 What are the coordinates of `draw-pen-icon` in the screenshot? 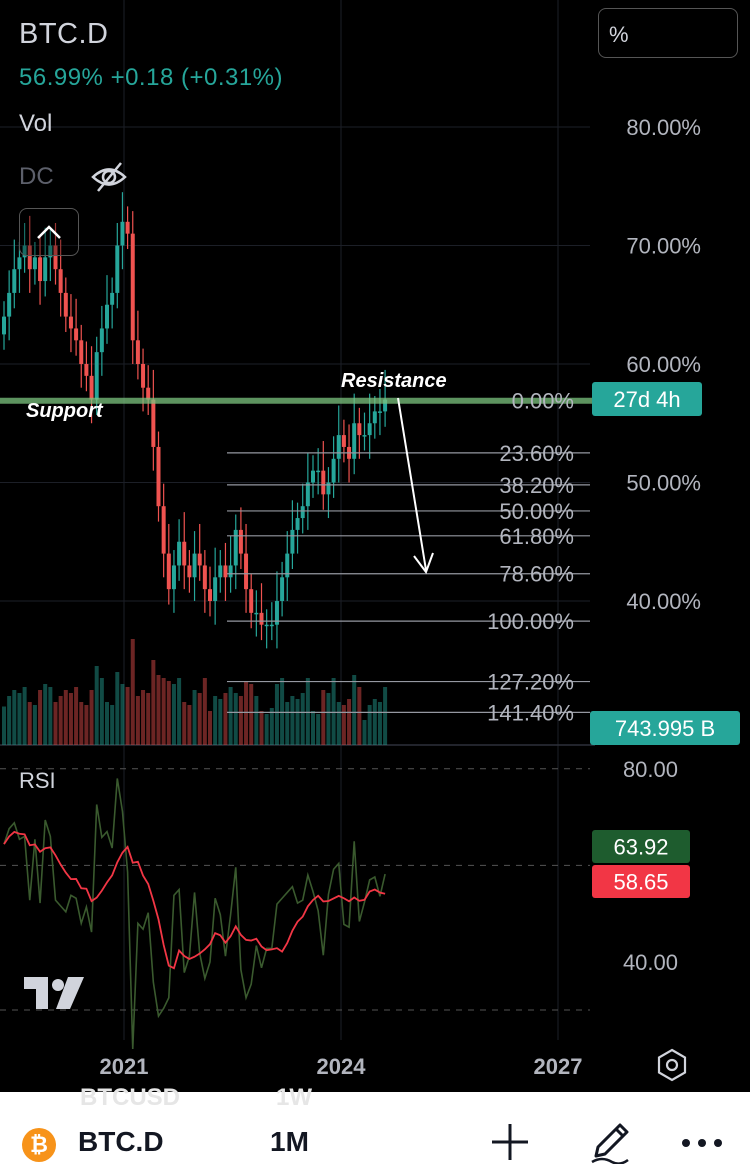 It's located at (610, 1142).